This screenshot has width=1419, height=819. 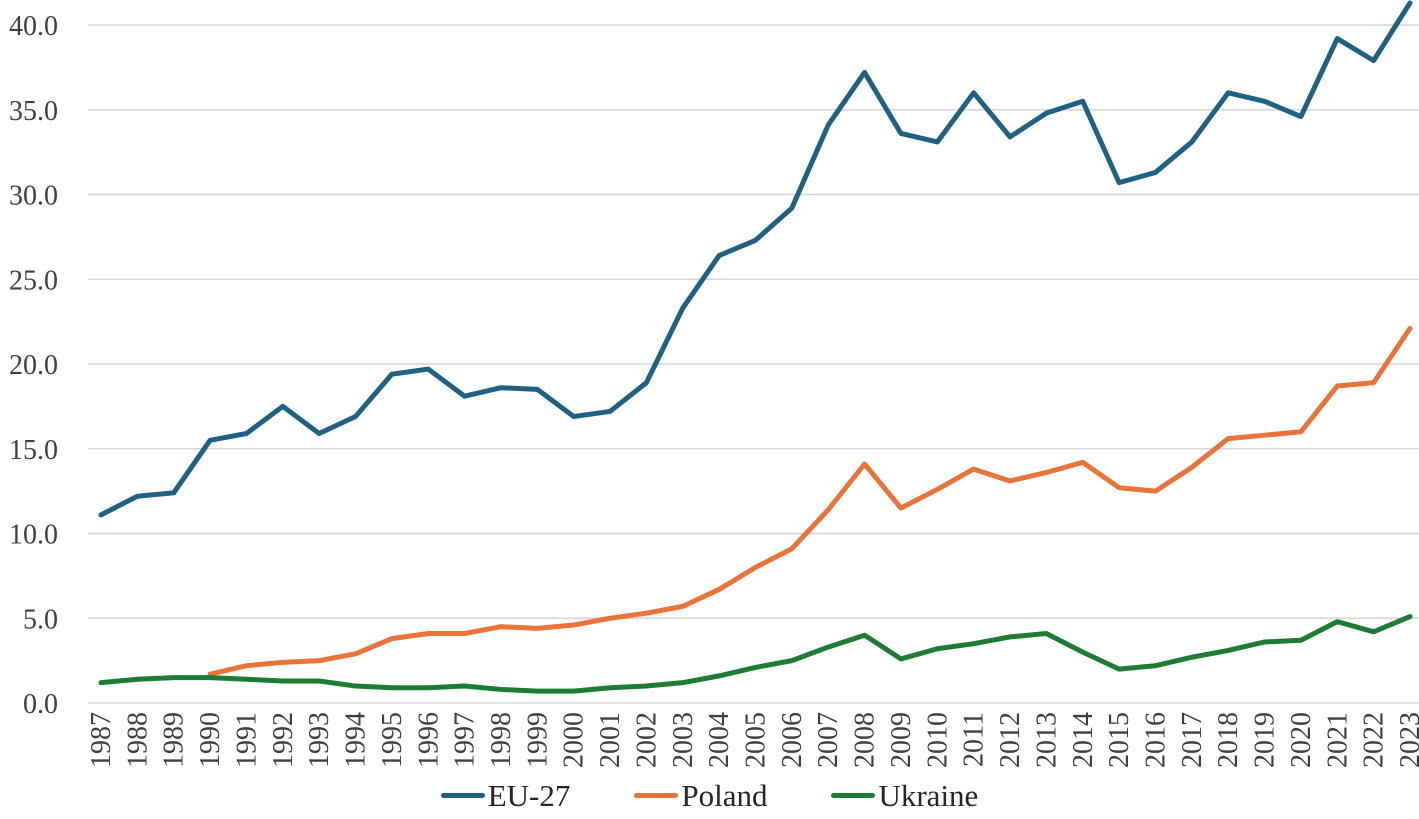 I want to click on x-tick-label: 2006, so click(x=792, y=740).